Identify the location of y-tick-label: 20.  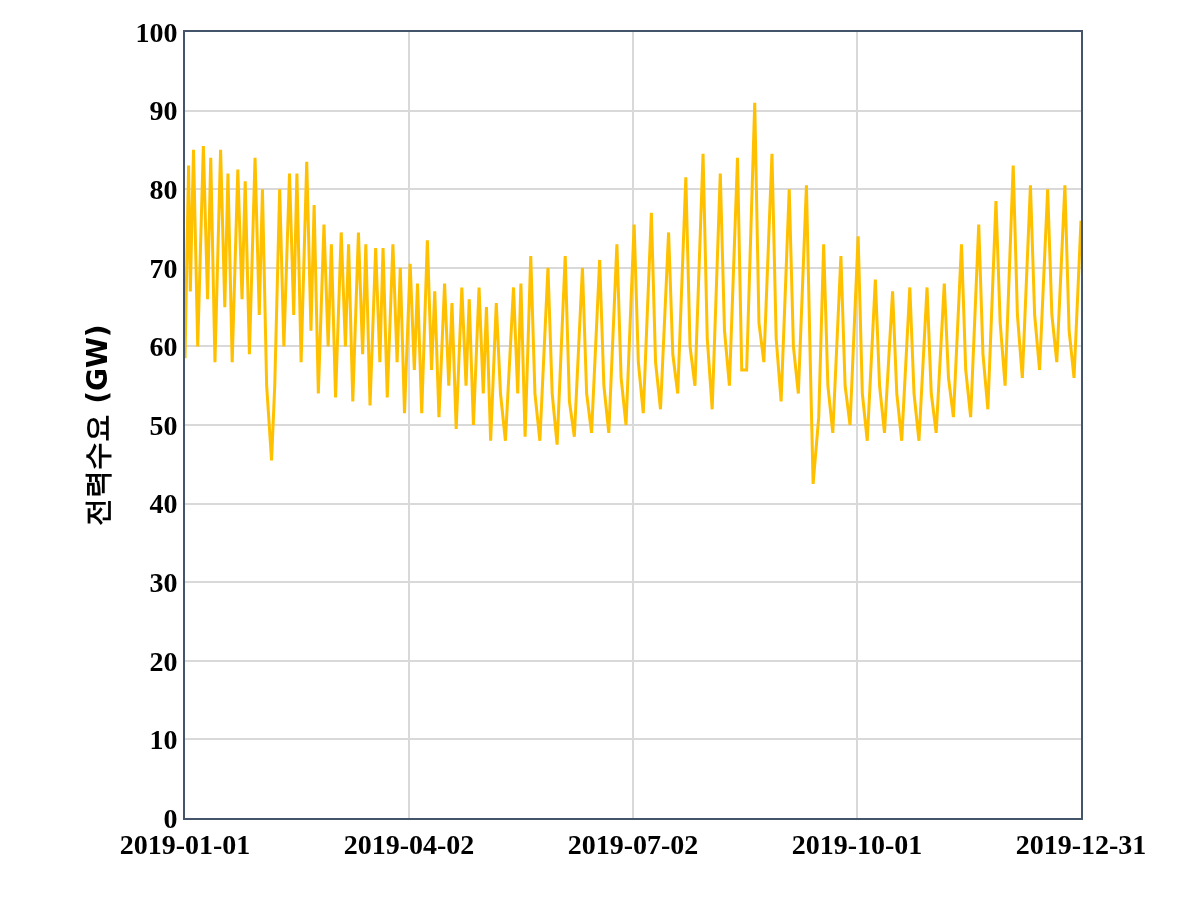
(163, 661).